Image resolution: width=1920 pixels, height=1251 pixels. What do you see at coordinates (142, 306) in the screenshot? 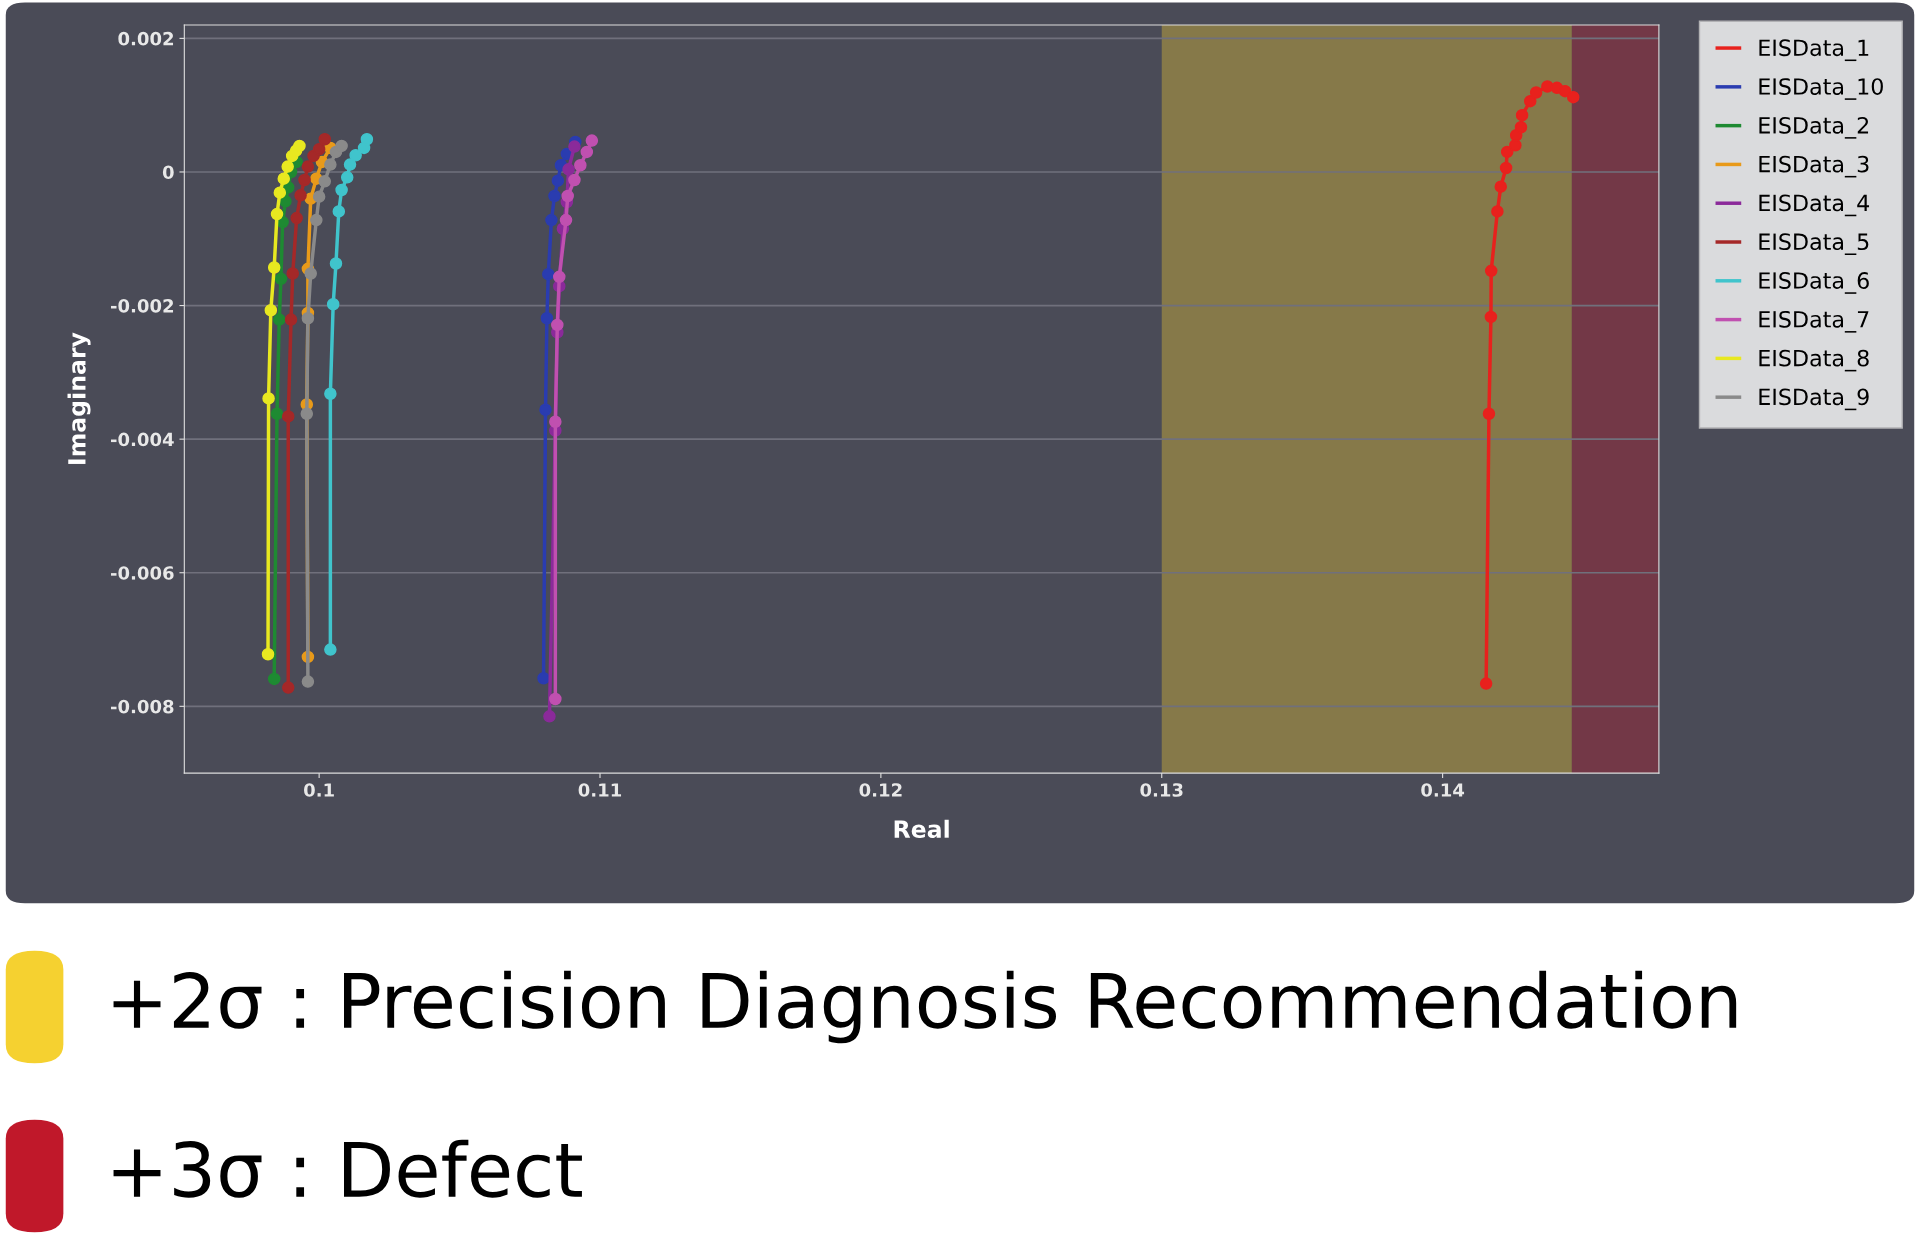
I see `y-tick-label: -0.002` at bounding box center [142, 306].